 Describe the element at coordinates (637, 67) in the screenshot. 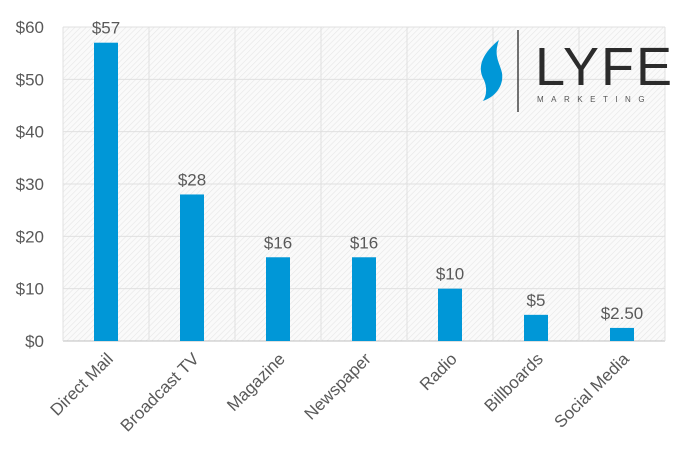

I see `logo-word-suffix: FE` at that location.